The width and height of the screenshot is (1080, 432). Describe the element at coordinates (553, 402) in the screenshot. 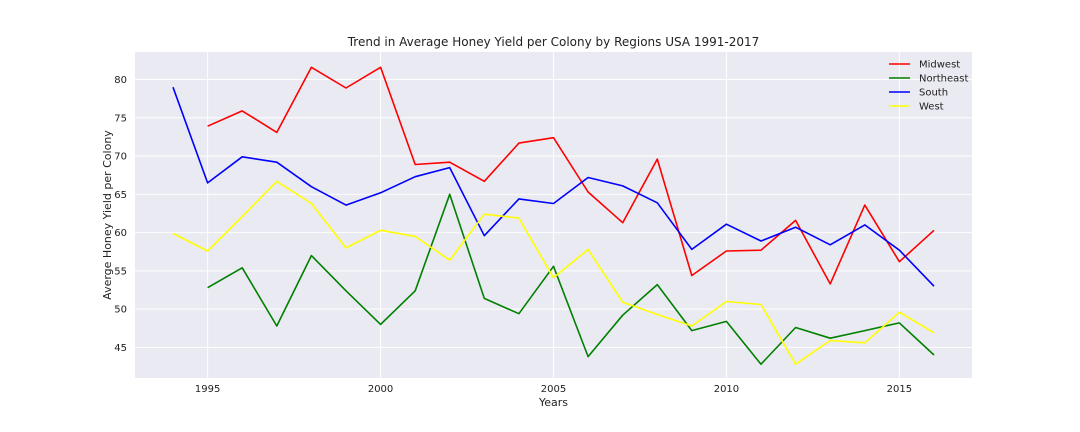

I see `x-axis-label: Years` at that location.